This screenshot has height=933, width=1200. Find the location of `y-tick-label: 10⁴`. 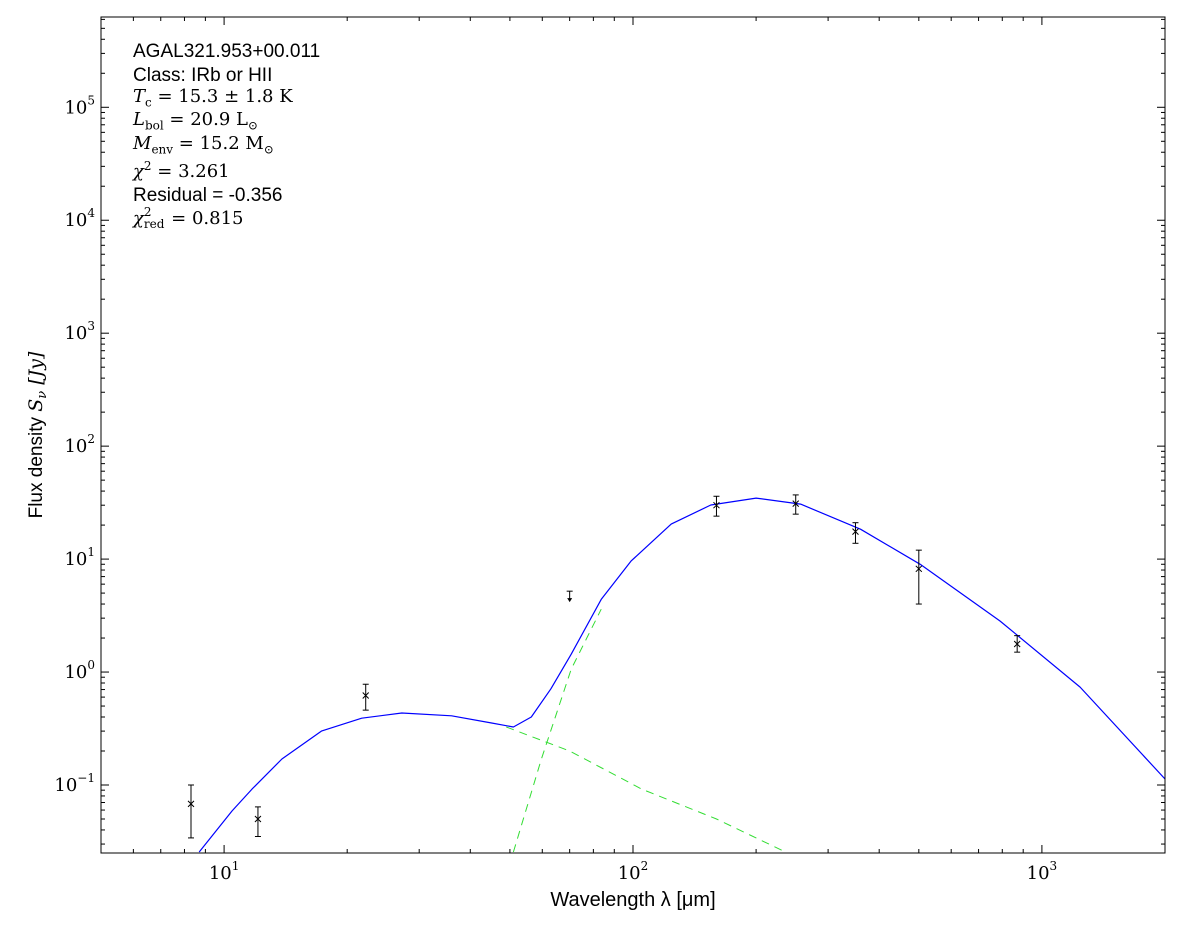

y-tick-label: 10⁴ is located at coordinates (79, 218).